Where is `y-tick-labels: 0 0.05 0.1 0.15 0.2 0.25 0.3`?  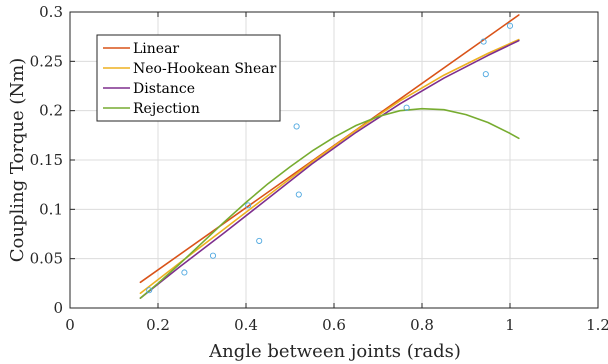
y-tick-labels: 0 0.05 0.1 0.15 0.2 0.25 0.3 is located at coordinates (46, 160).